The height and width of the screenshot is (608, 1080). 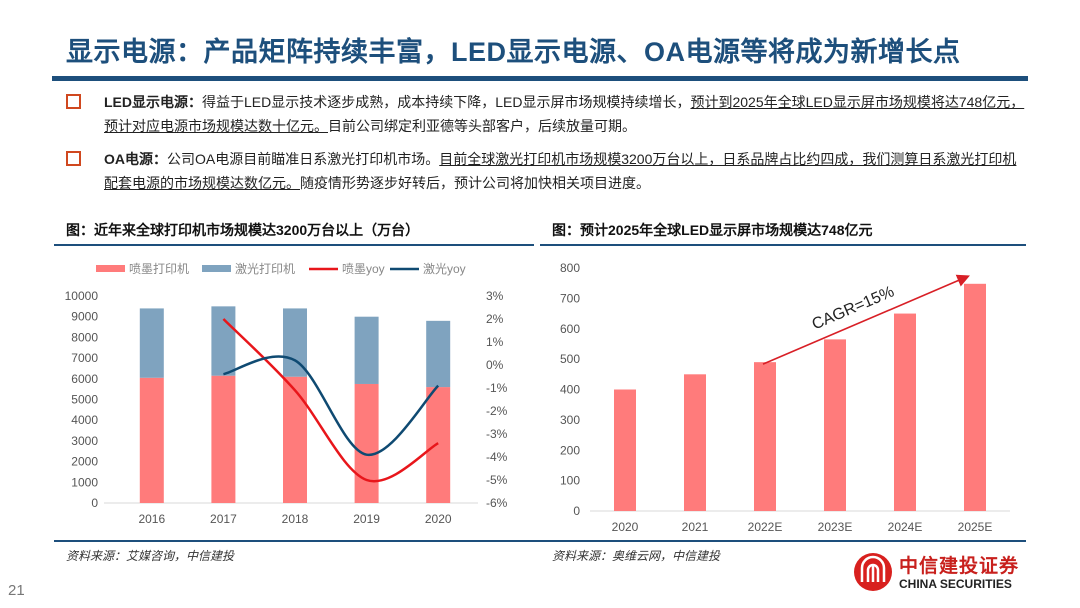 What do you see at coordinates (835, 527) in the screenshot?
I see `x-tick-label: 2023E` at bounding box center [835, 527].